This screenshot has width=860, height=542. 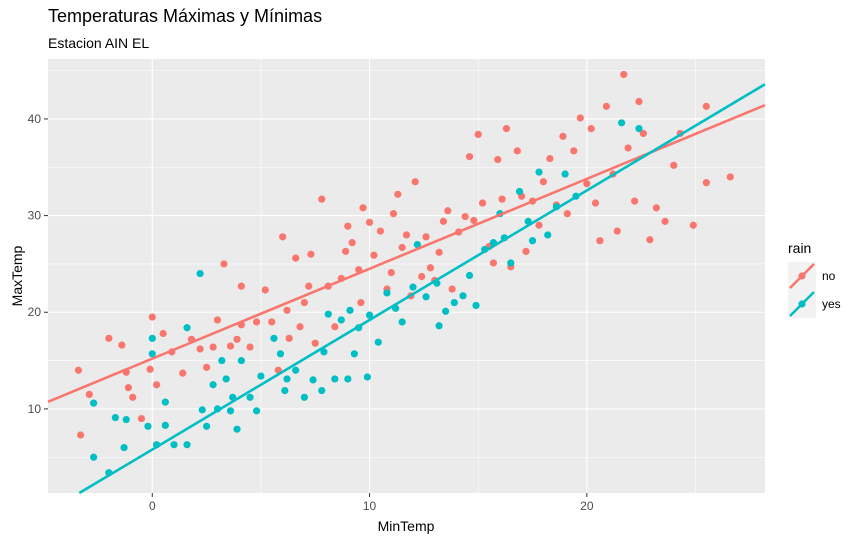 What do you see at coordinates (814, 279) in the screenshot?
I see `legend: rain no yes` at bounding box center [814, 279].